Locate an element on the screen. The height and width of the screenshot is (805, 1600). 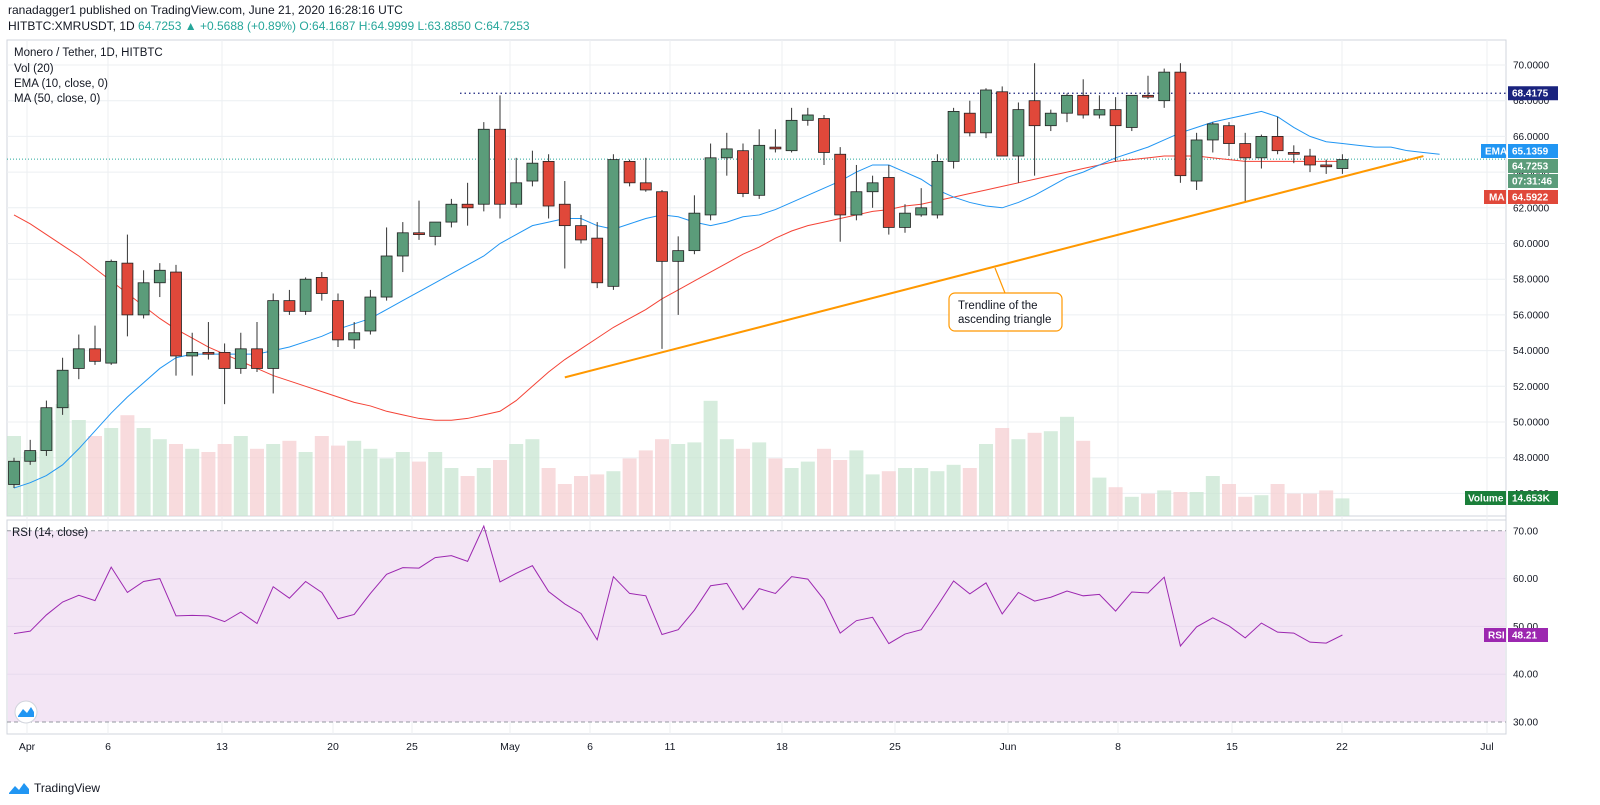
tradingview-logo-icon is located at coordinates (19, 788).